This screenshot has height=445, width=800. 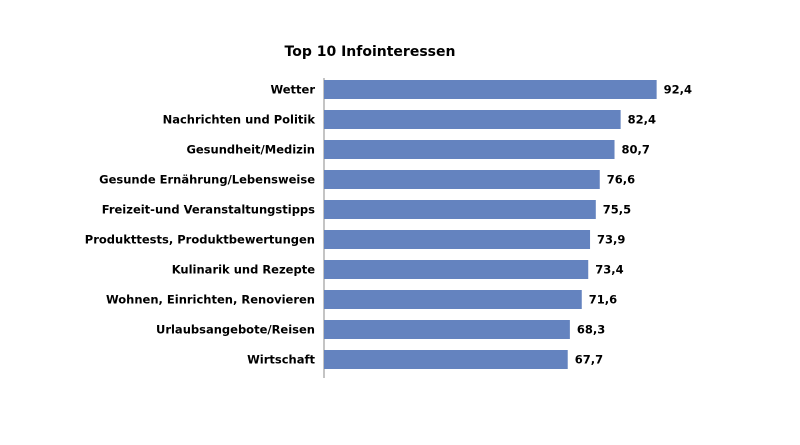 What do you see at coordinates (678, 90) in the screenshot?
I see `value-label-1: 92,4` at bounding box center [678, 90].